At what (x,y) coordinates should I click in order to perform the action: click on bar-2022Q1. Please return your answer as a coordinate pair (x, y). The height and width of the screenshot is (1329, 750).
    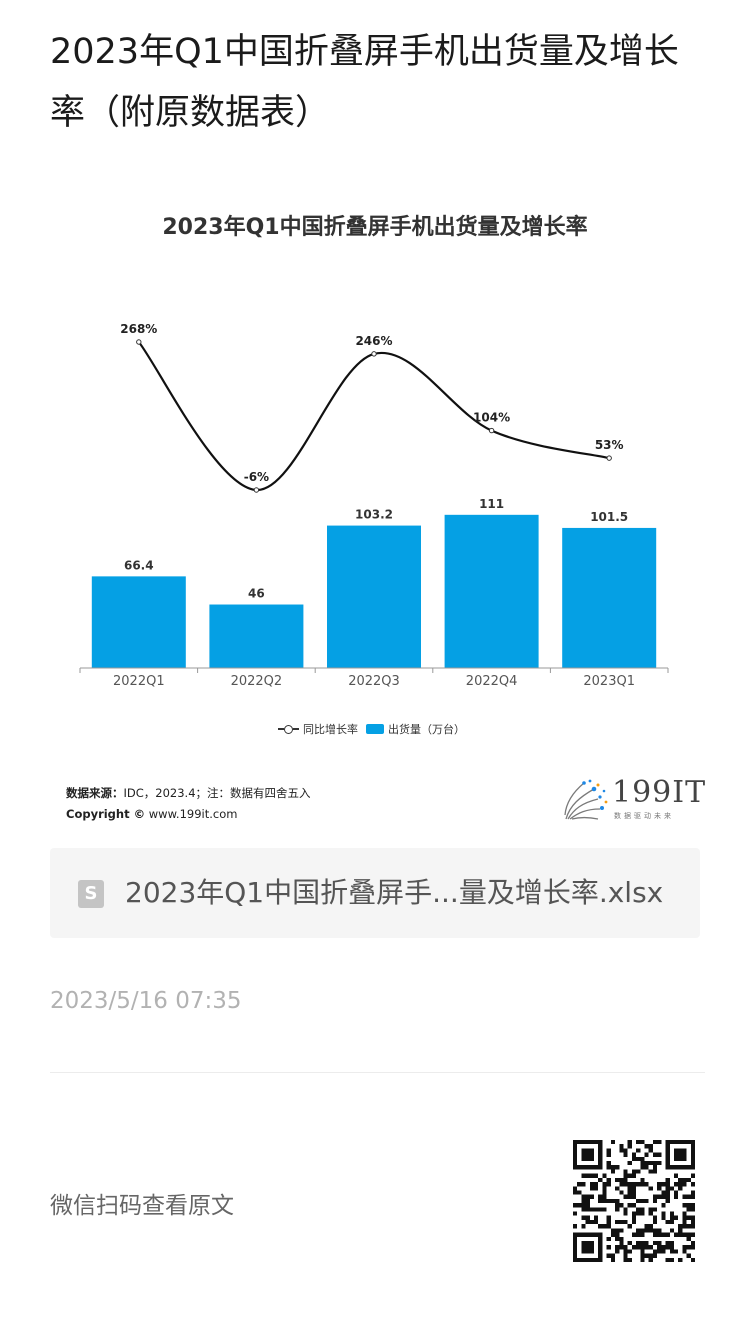
    Looking at the image, I should click on (138, 622).